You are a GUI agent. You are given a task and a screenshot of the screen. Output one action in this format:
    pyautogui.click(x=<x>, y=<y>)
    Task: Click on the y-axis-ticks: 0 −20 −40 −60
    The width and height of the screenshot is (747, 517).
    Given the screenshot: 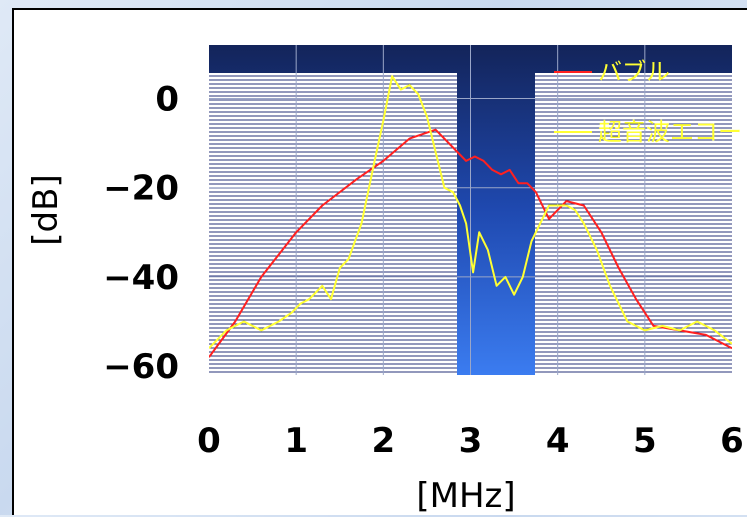 What is the action you would take?
    pyautogui.click(x=141, y=234)
    